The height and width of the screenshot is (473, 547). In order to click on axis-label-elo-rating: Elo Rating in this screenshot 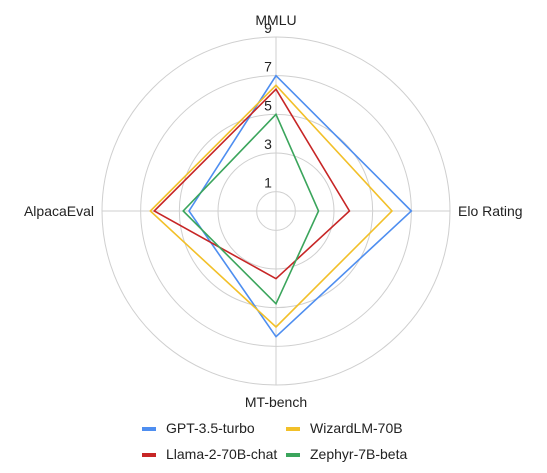, I will do `click(490, 211)`.